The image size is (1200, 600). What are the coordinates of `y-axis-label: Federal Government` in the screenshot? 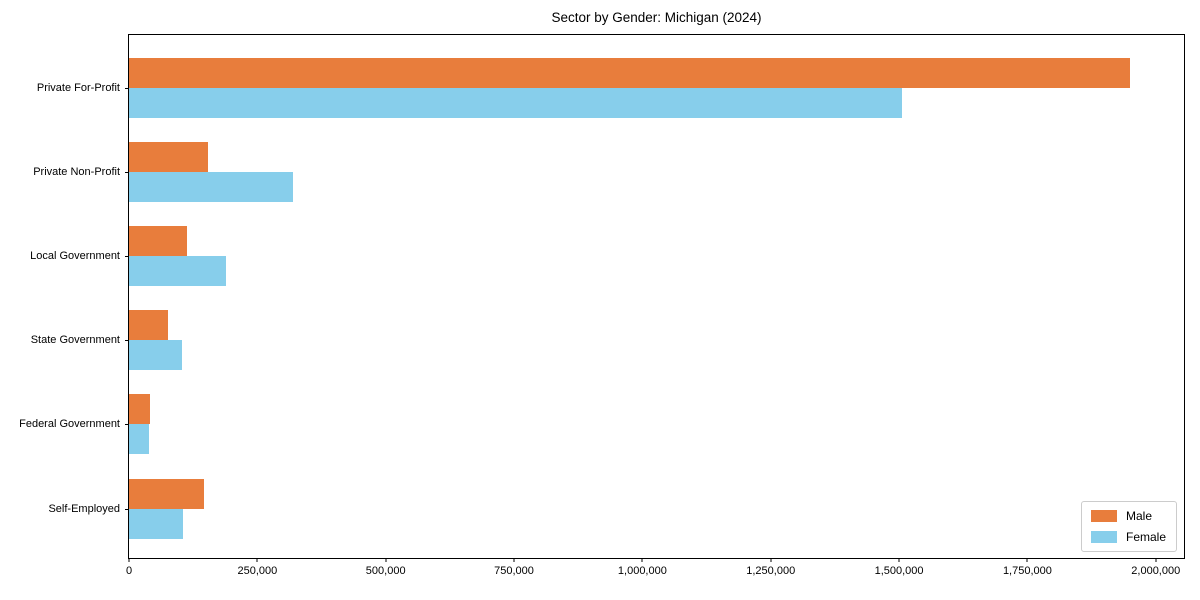 It's located at (69, 424).